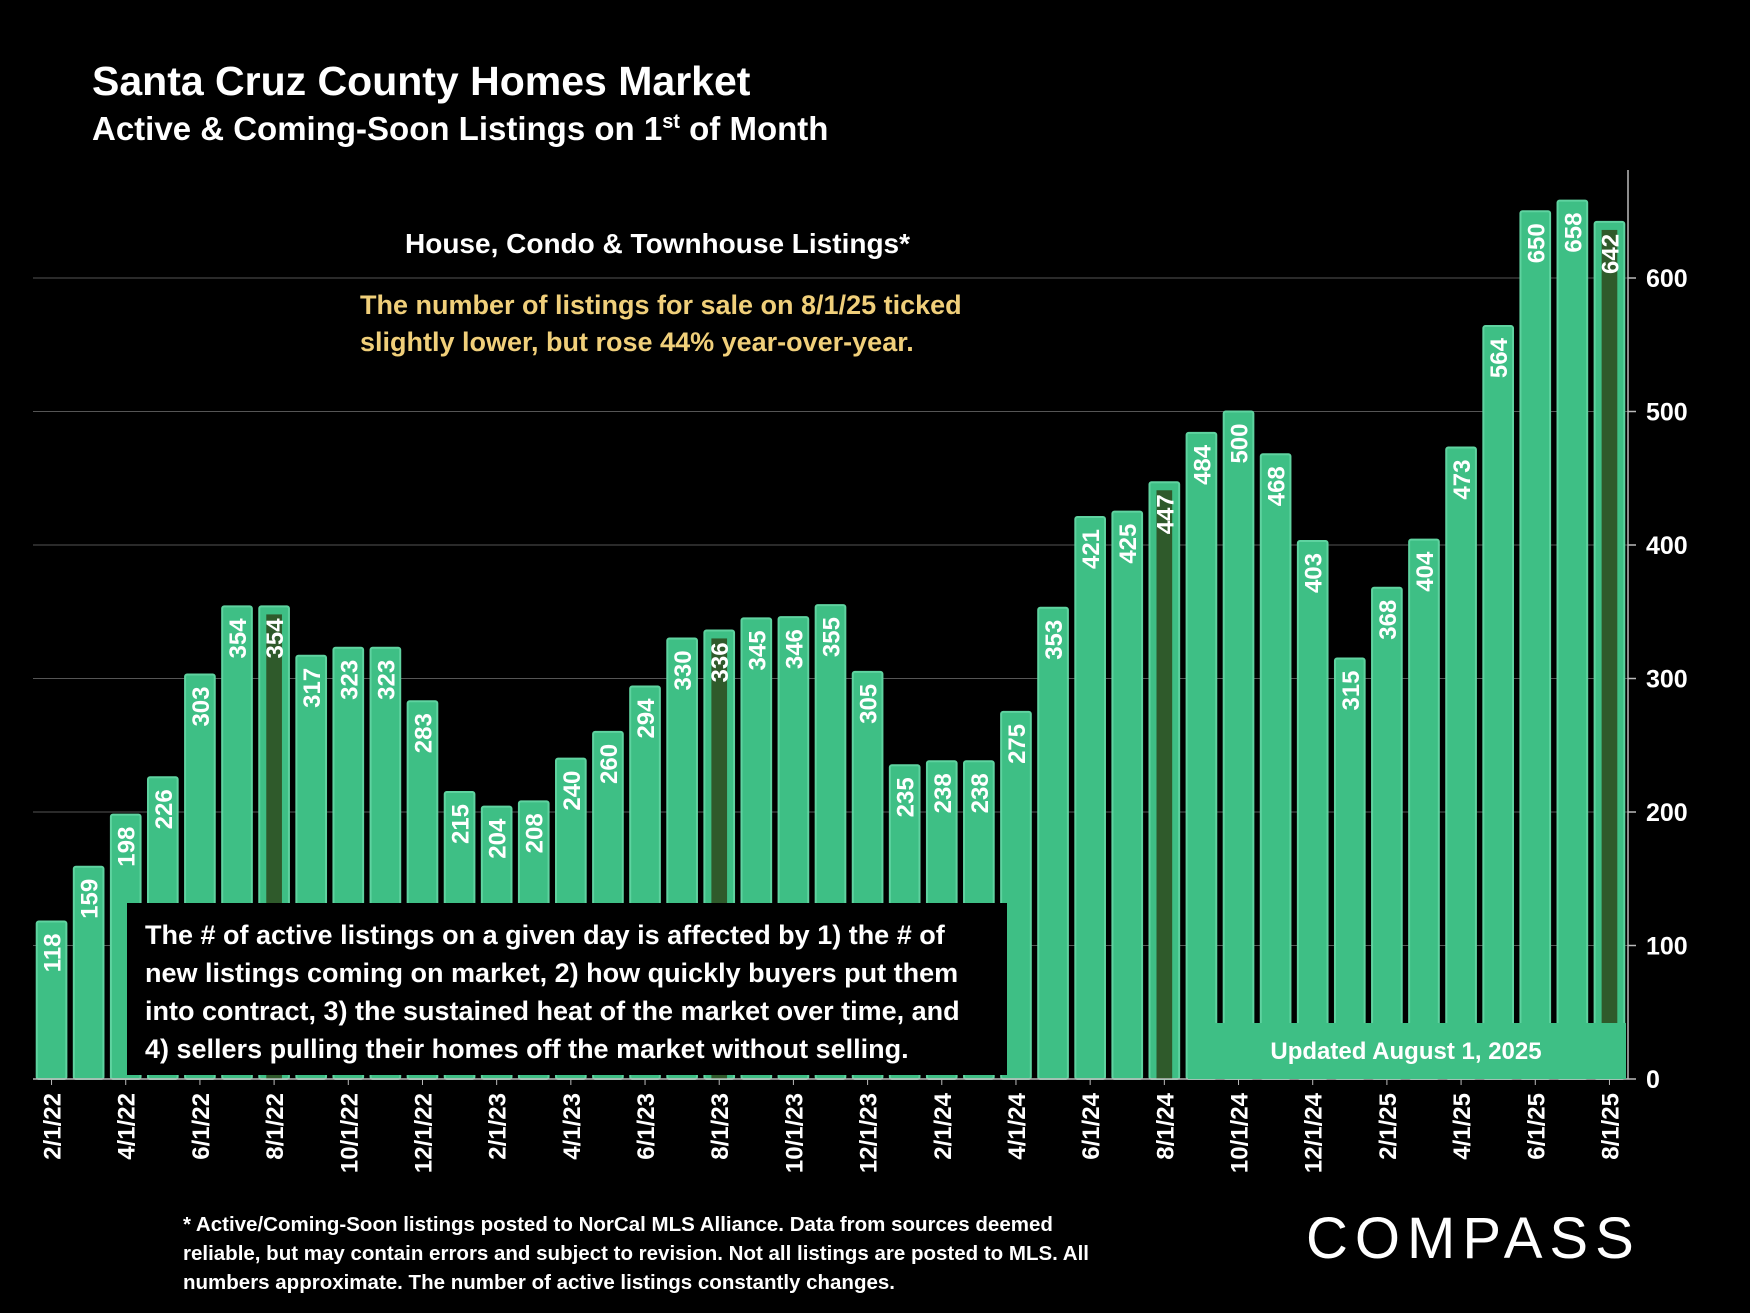 The height and width of the screenshot is (1313, 1750). What do you see at coordinates (757, 650) in the screenshot?
I see `bar-value-label-9/1/23: 345` at bounding box center [757, 650].